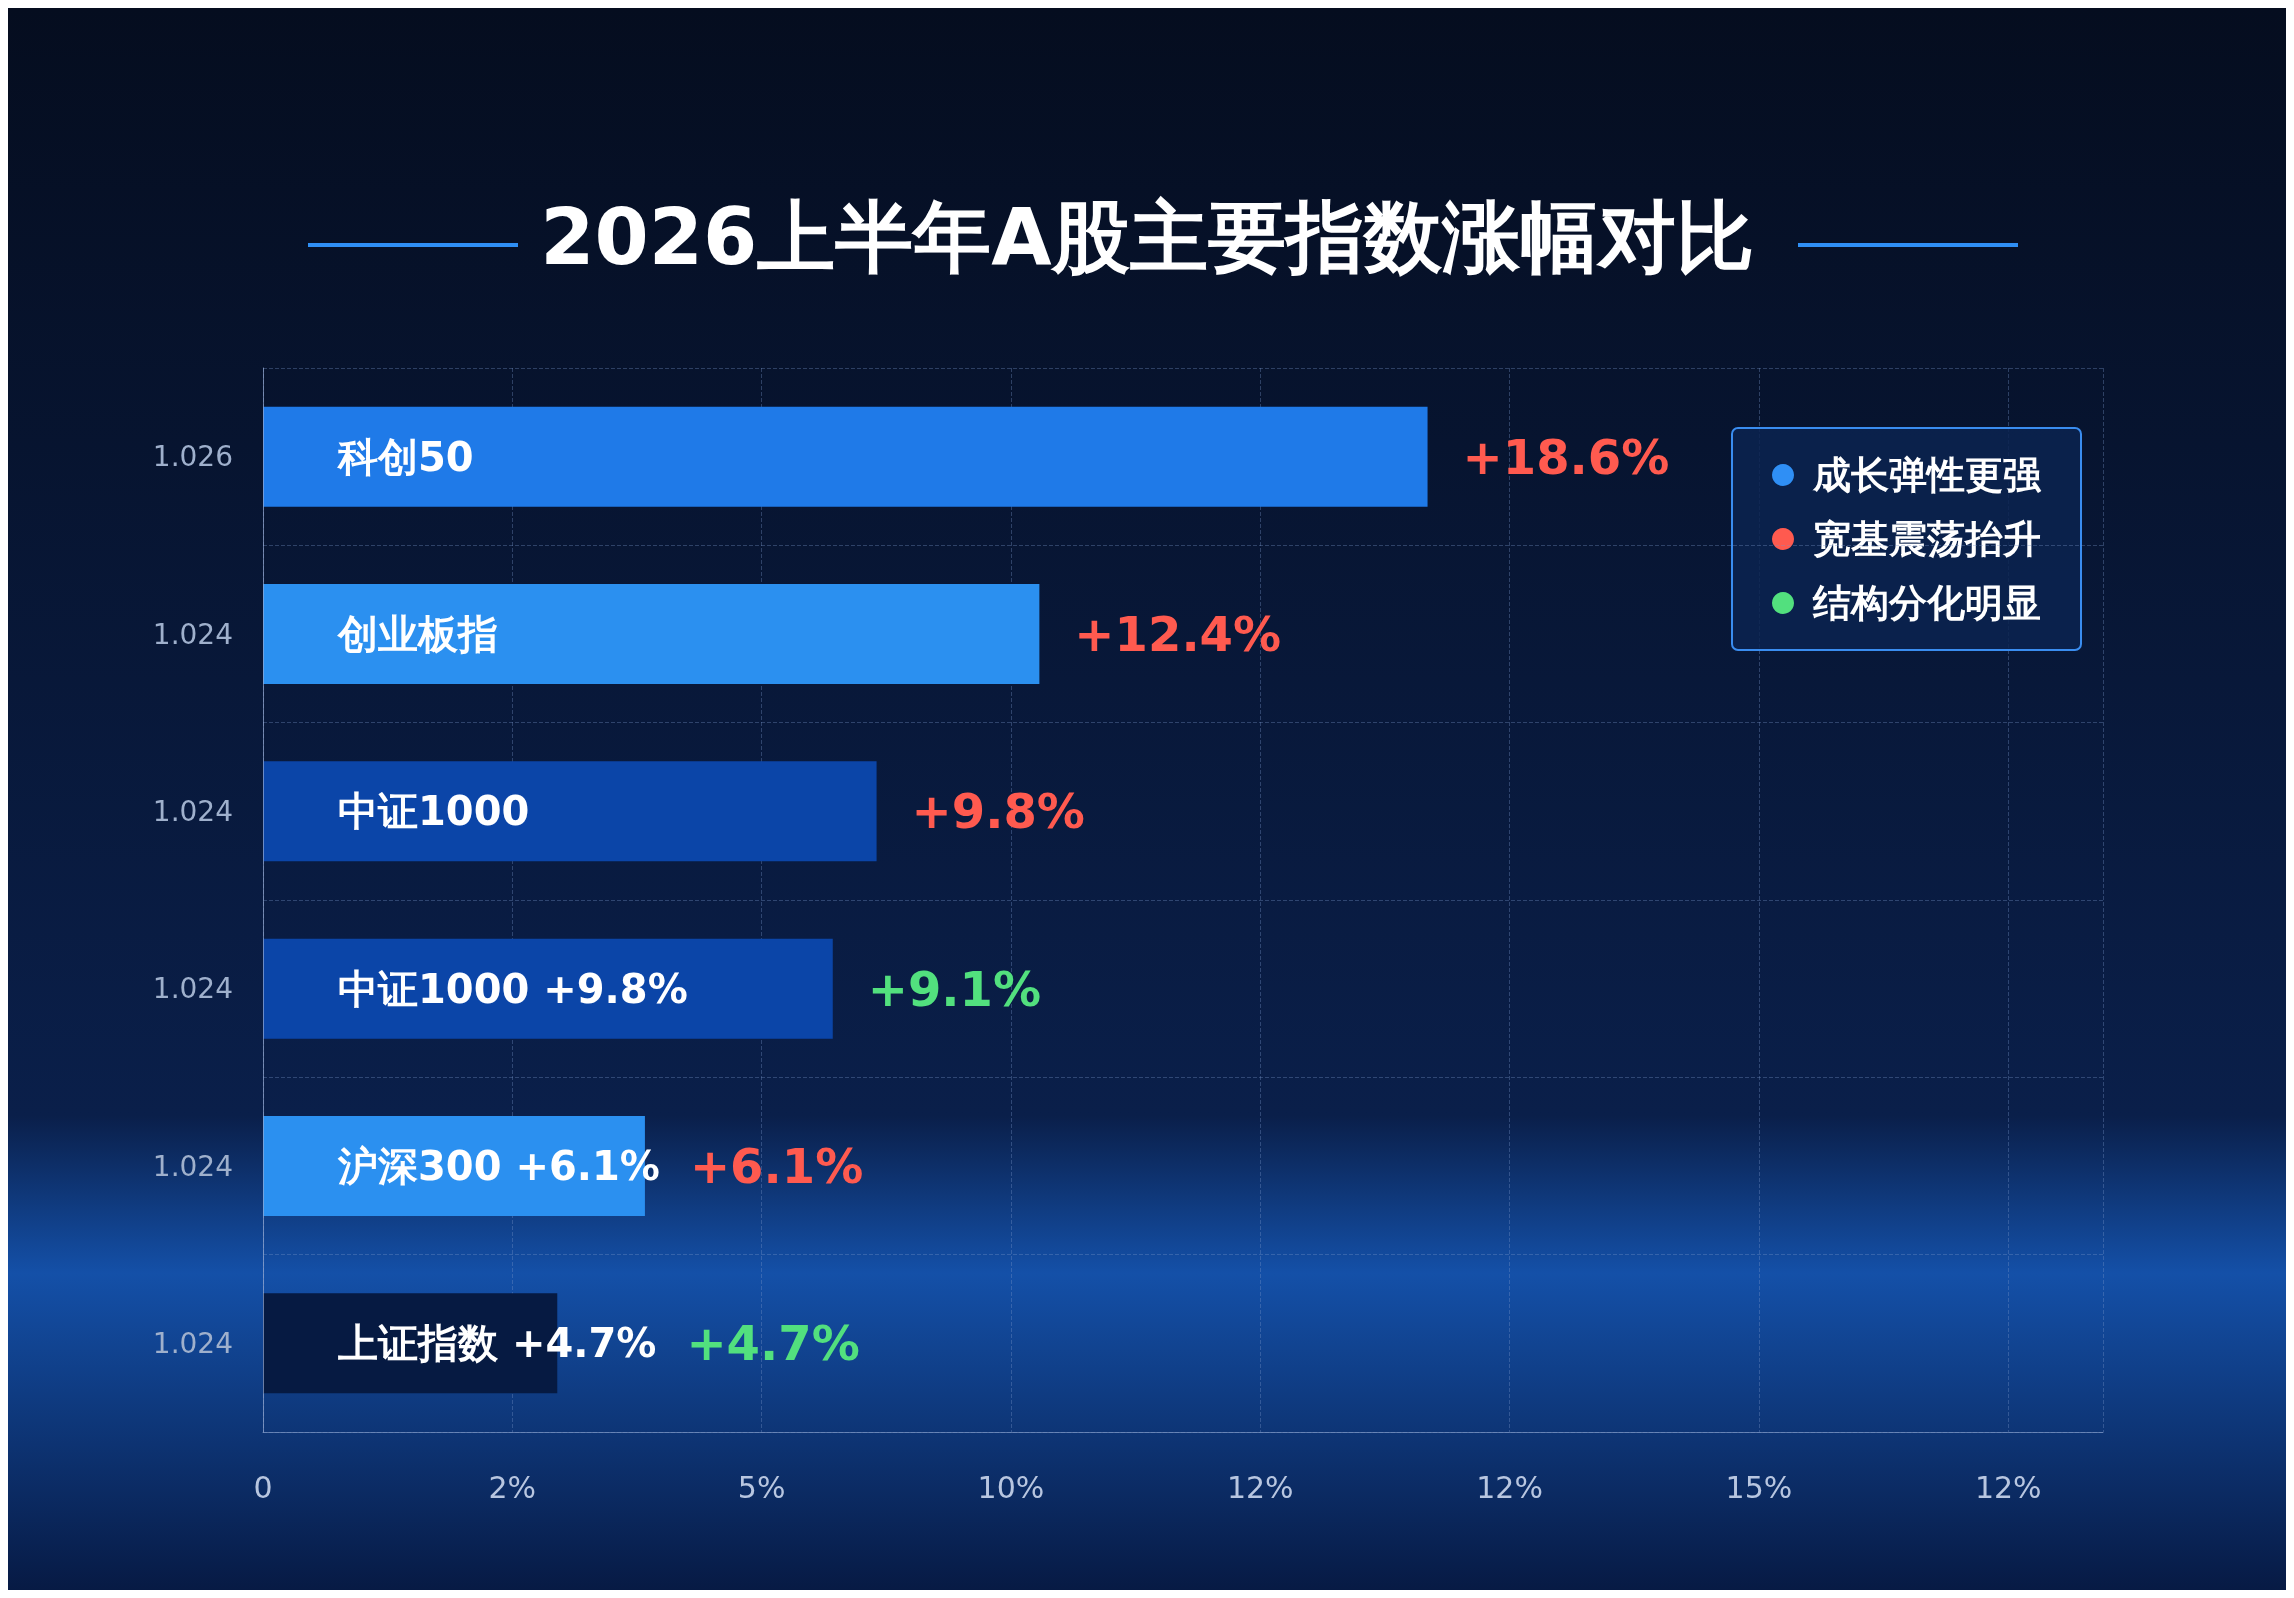 The width and height of the screenshot is (2294, 1598). Describe the element at coordinates (405, 456) in the screenshot. I see `y-tick-label: 科创50` at that location.